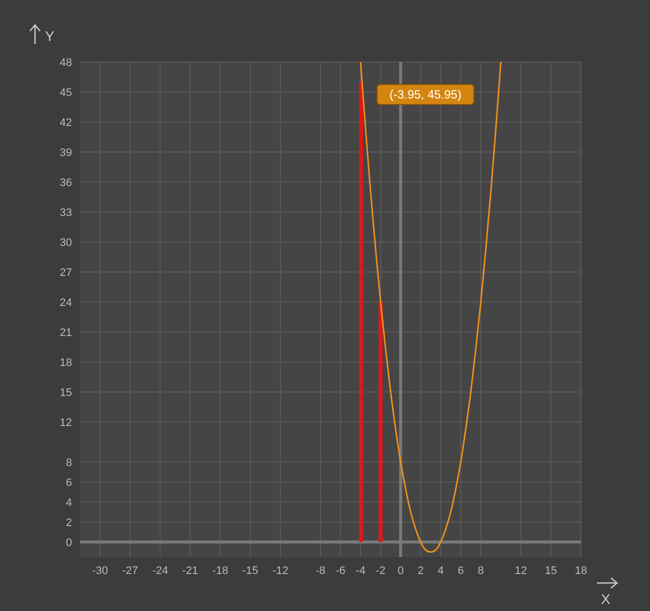 This screenshot has height=611, width=650. I want to click on x-tick-label: 12, so click(521, 571).